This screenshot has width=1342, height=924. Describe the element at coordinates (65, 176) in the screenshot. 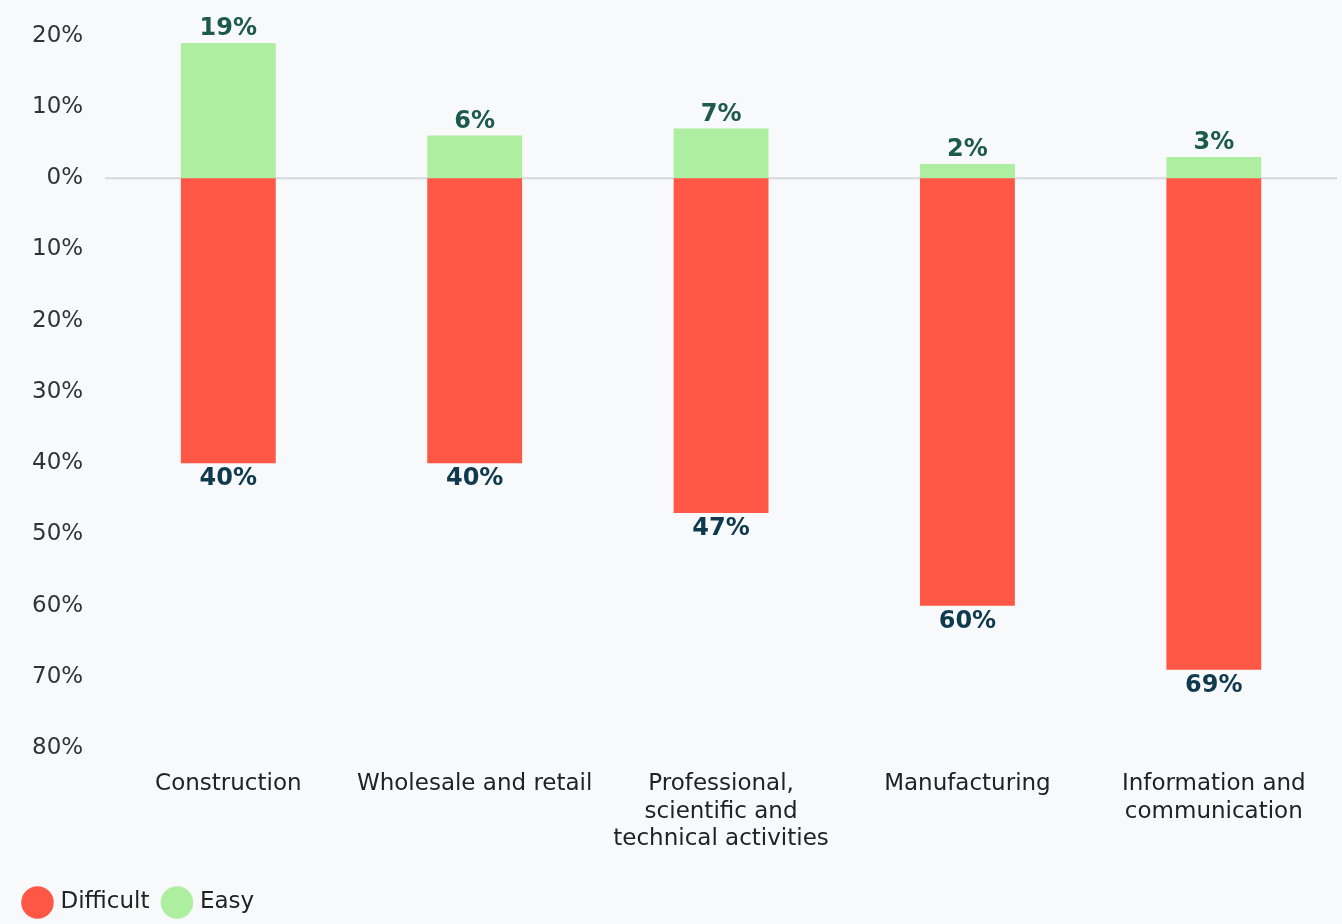

I see `y-tick-label: 0%` at that location.